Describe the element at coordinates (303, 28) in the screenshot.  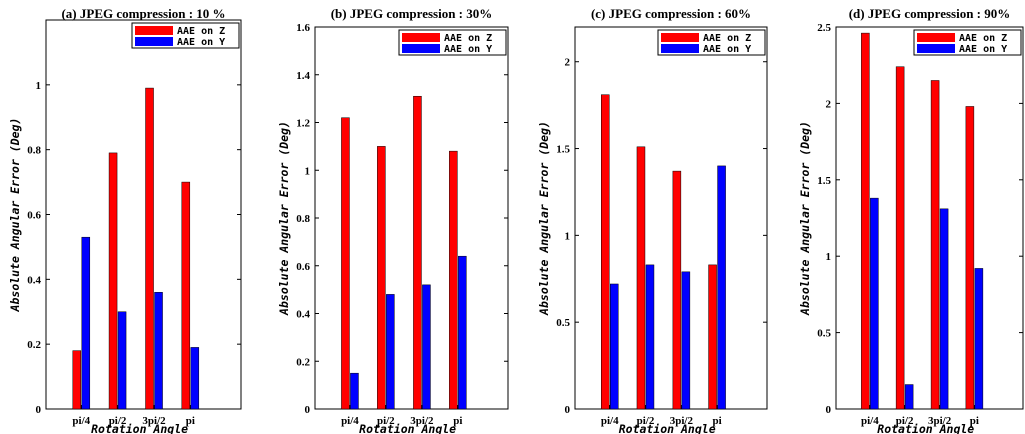
I see `y-tick-label: 1.6` at that location.